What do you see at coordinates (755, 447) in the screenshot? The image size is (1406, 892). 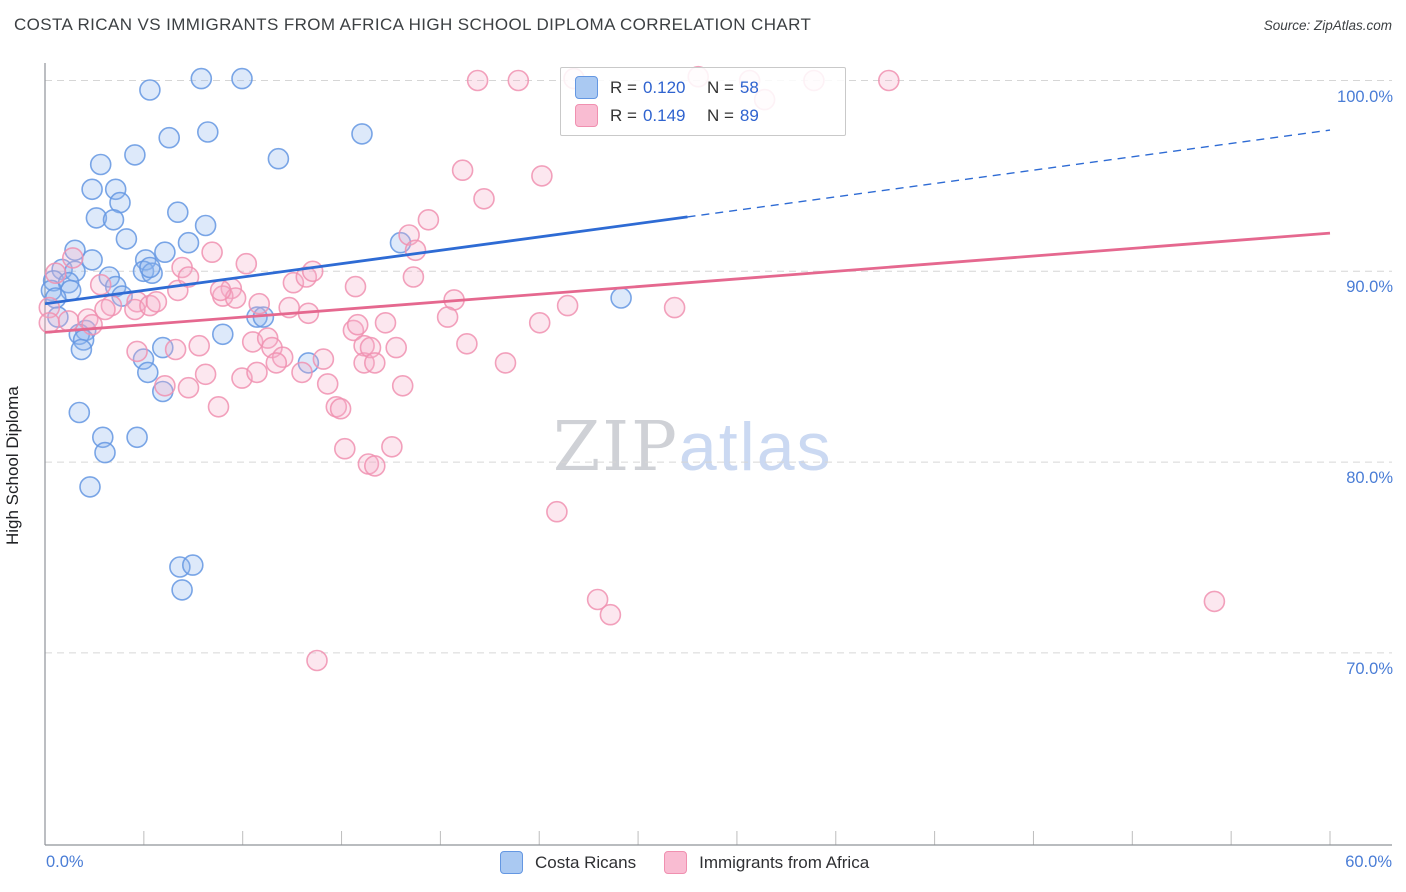 I see `watermark-atlas-text: atlas` at bounding box center [755, 447].